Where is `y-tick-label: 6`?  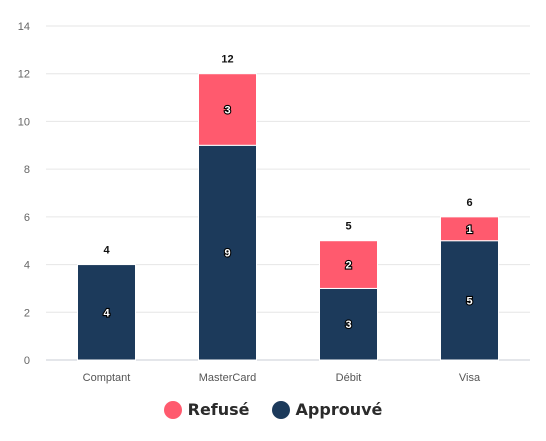
y-tick-label: 6 is located at coordinates (27, 218).